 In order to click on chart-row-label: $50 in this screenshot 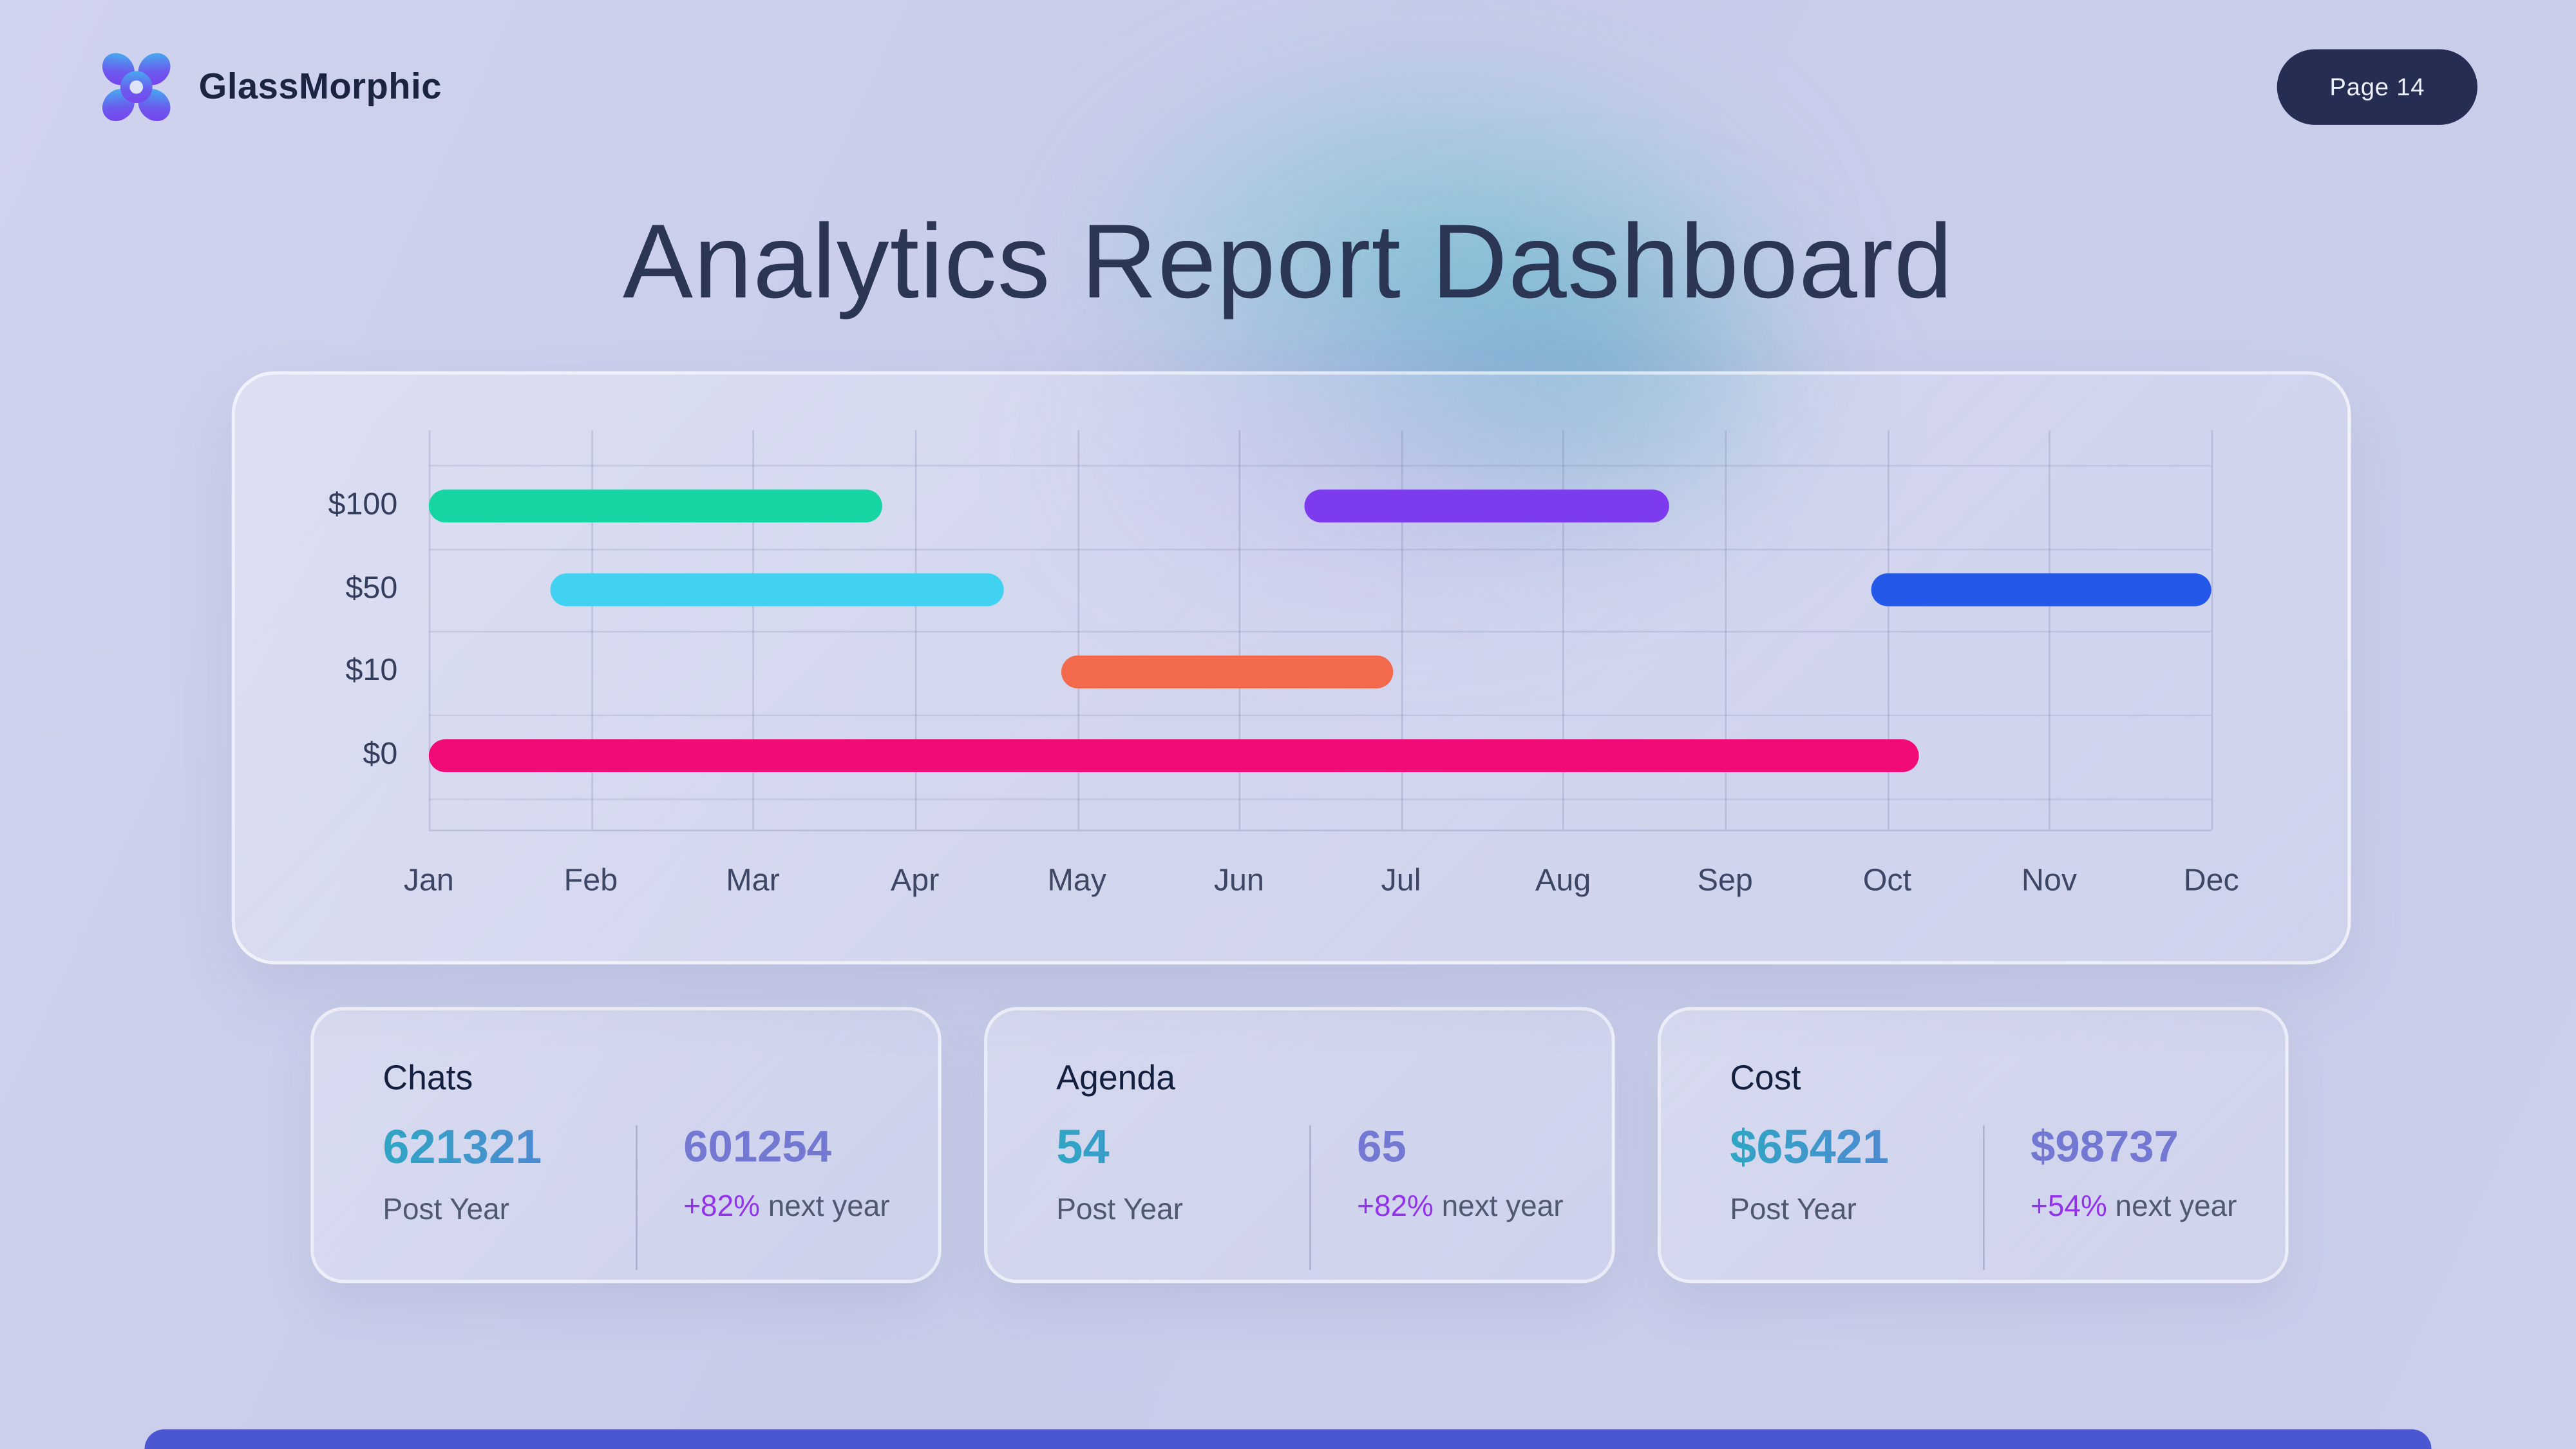, I will do `click(371, 588)`.